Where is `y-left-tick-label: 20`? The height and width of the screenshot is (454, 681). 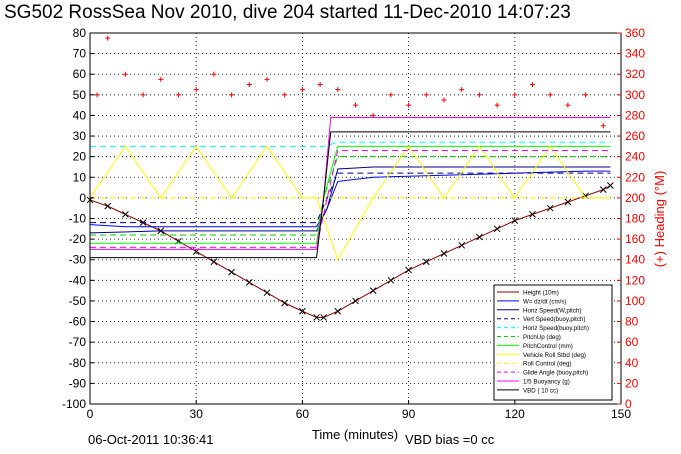
y-left-tick-label: 20 is located at coordinates (80, 157).